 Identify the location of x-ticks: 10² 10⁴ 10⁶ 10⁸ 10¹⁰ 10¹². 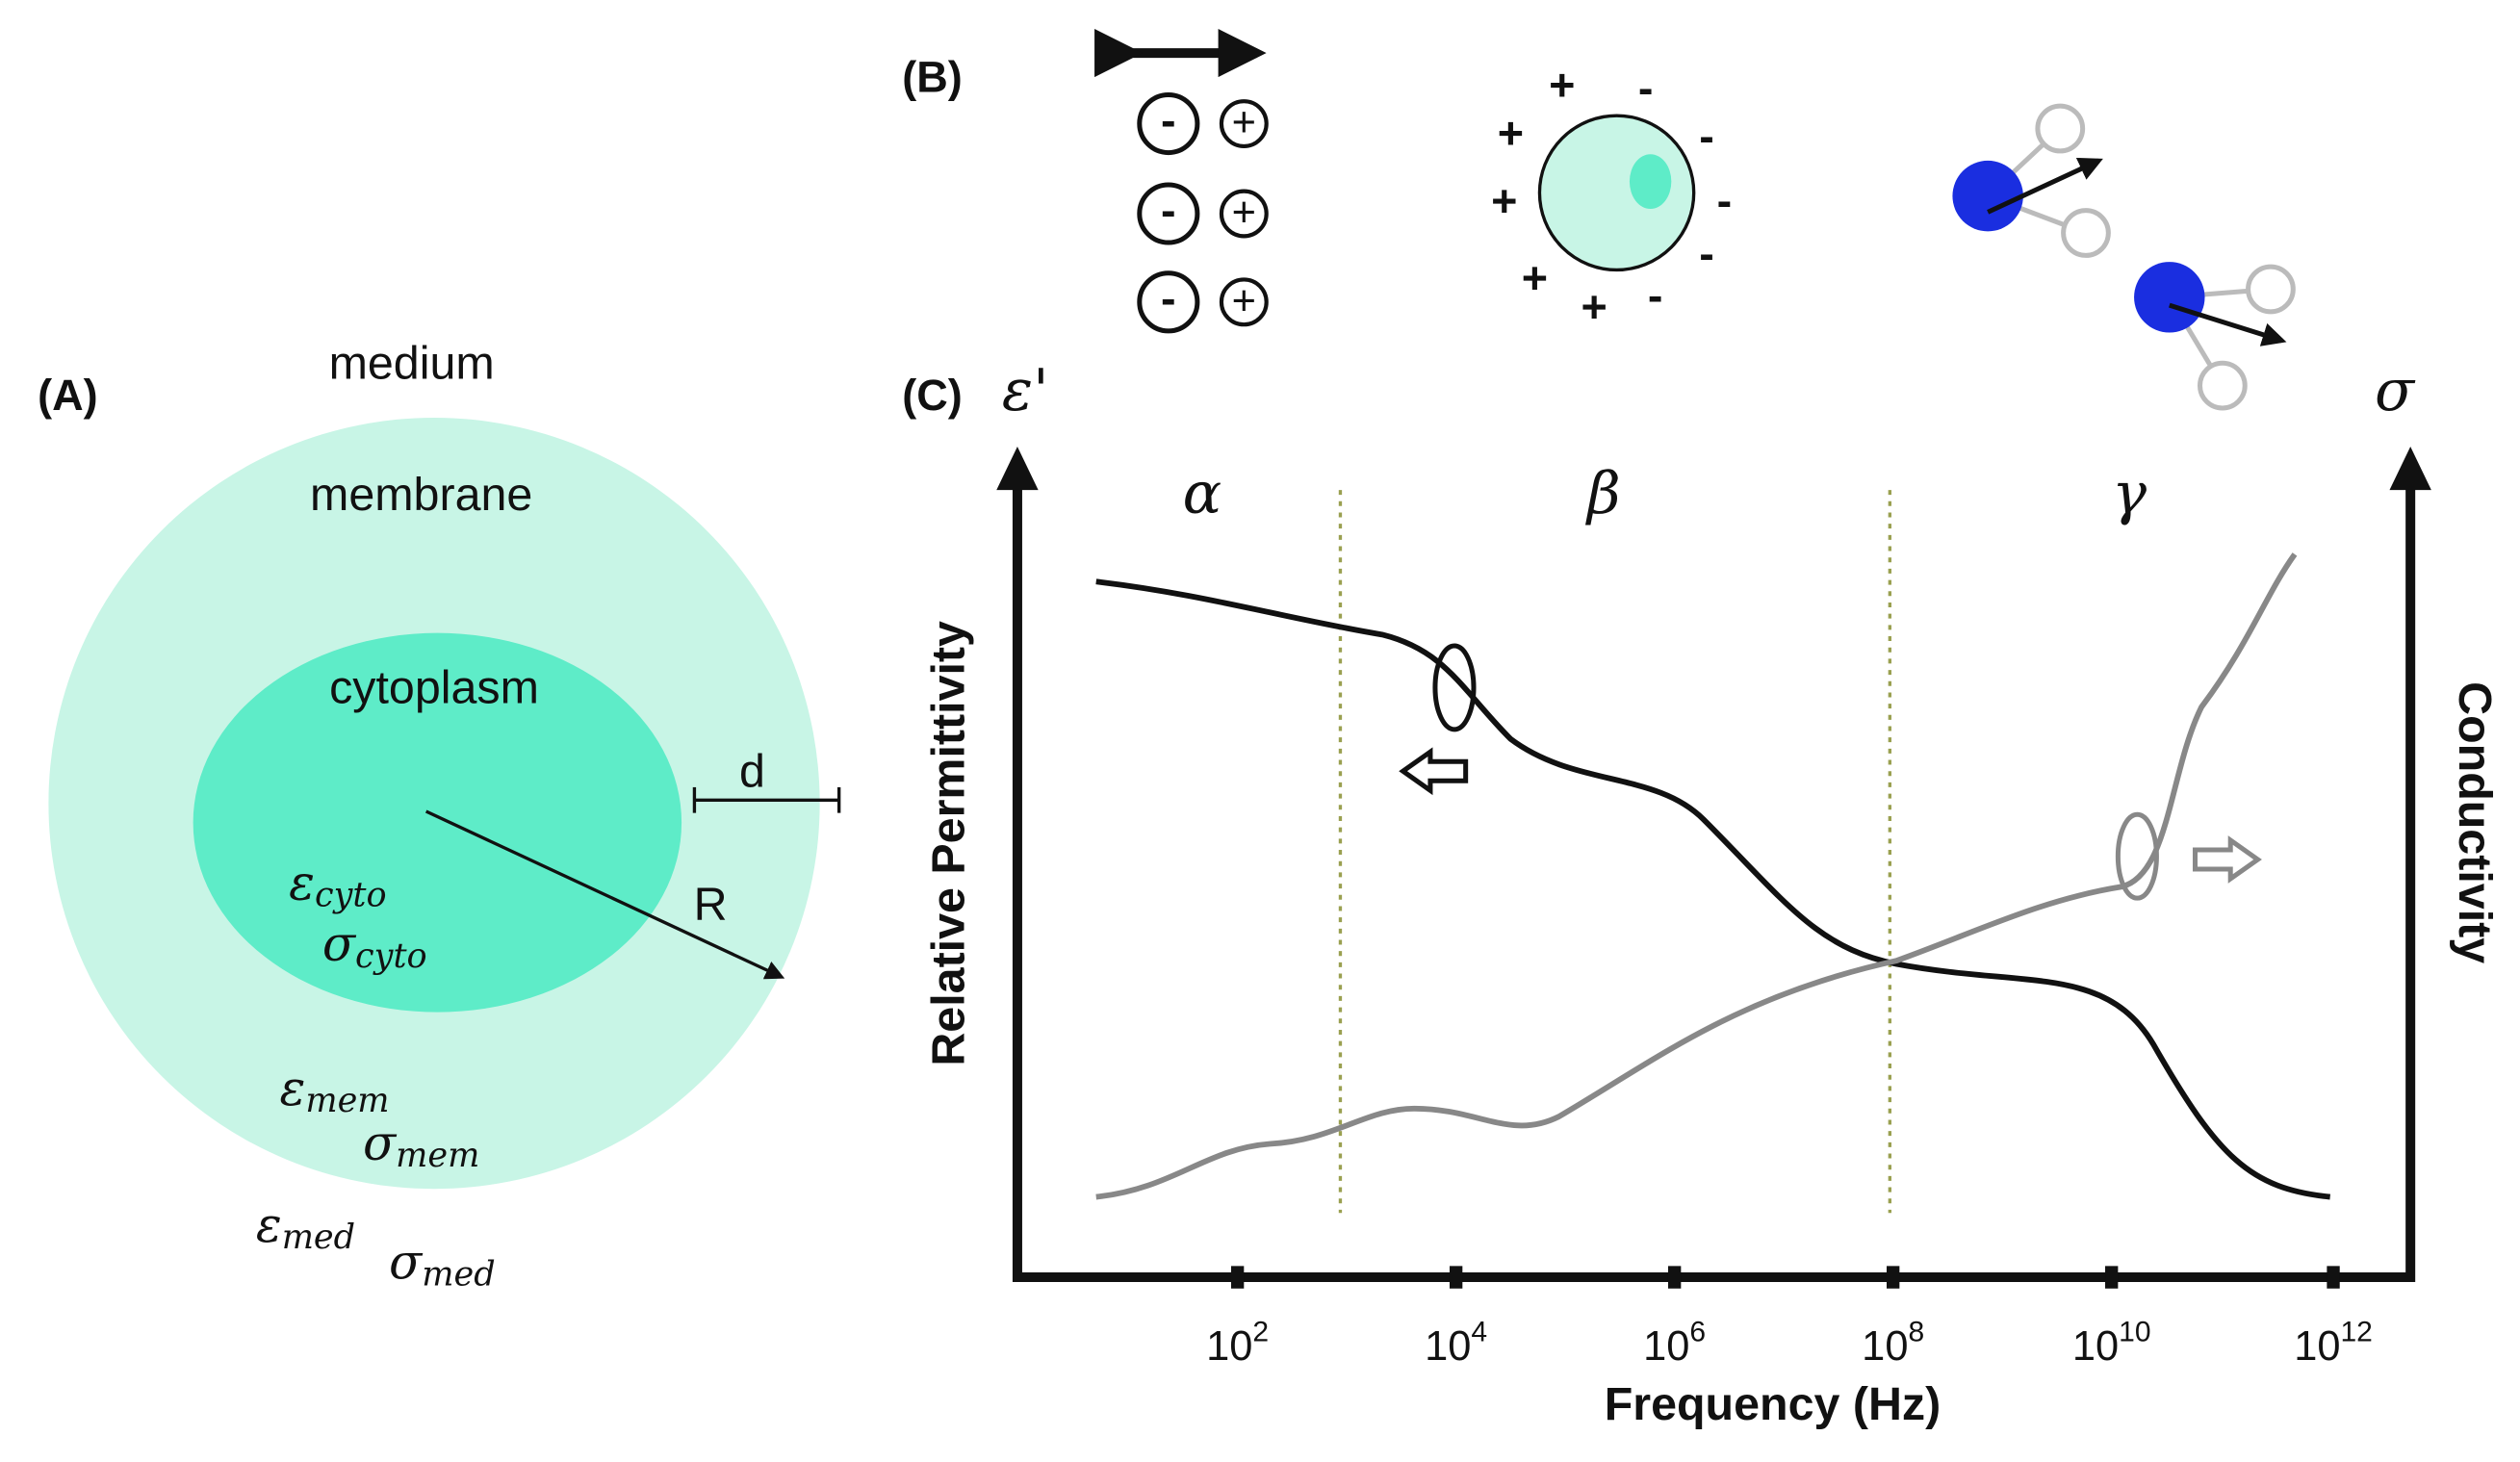
(1790, 1319).